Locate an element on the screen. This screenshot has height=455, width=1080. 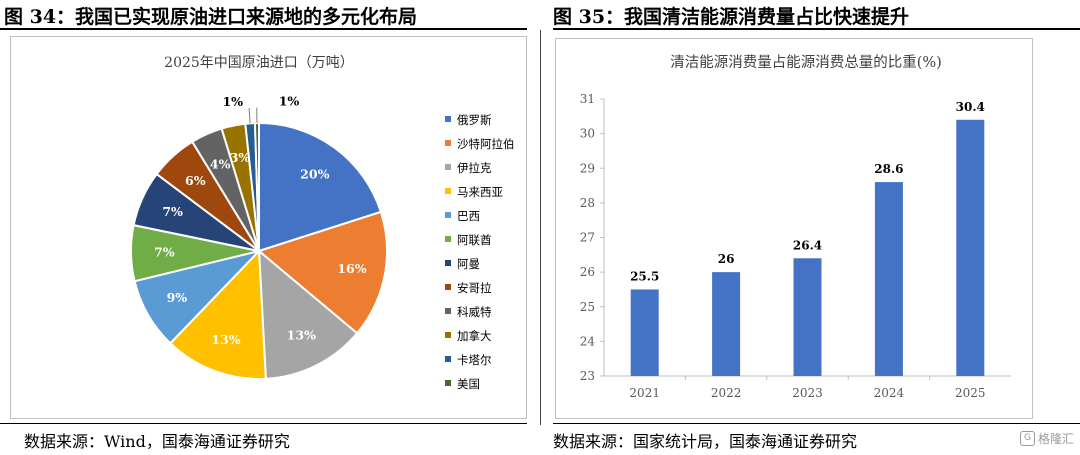
legend-label: 沙特阿拉伯 is located at coordinates (486, 144).